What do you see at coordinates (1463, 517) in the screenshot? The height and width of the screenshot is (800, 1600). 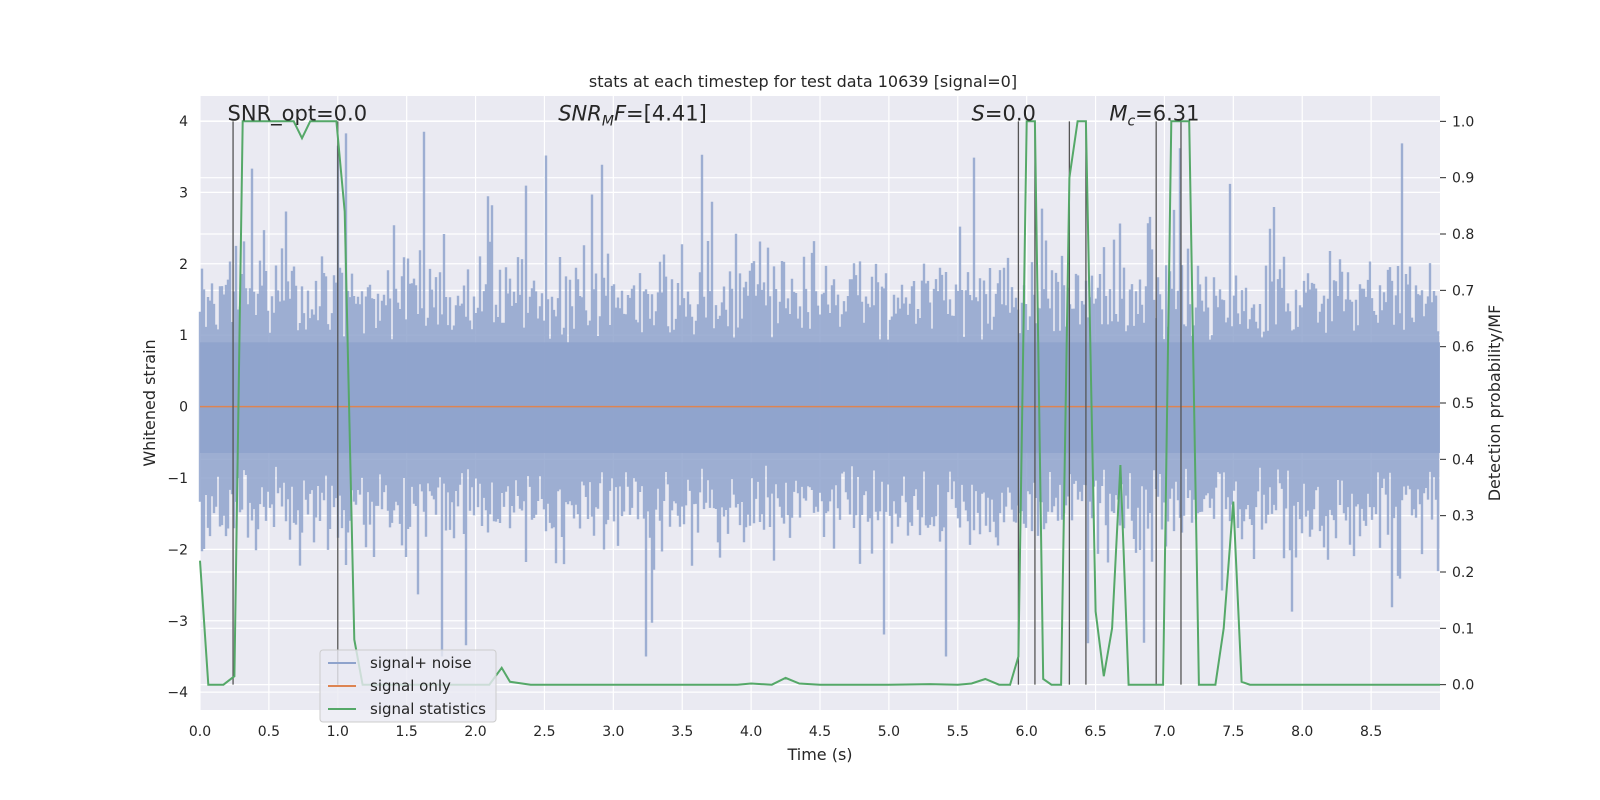 I see `y-right-tick-label: 0.3` at bounding box center [1463, 517].